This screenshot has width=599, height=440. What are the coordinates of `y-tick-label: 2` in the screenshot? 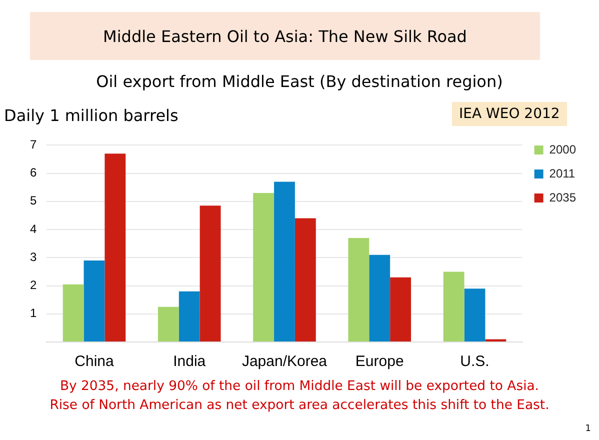 It's located at (33, 285).